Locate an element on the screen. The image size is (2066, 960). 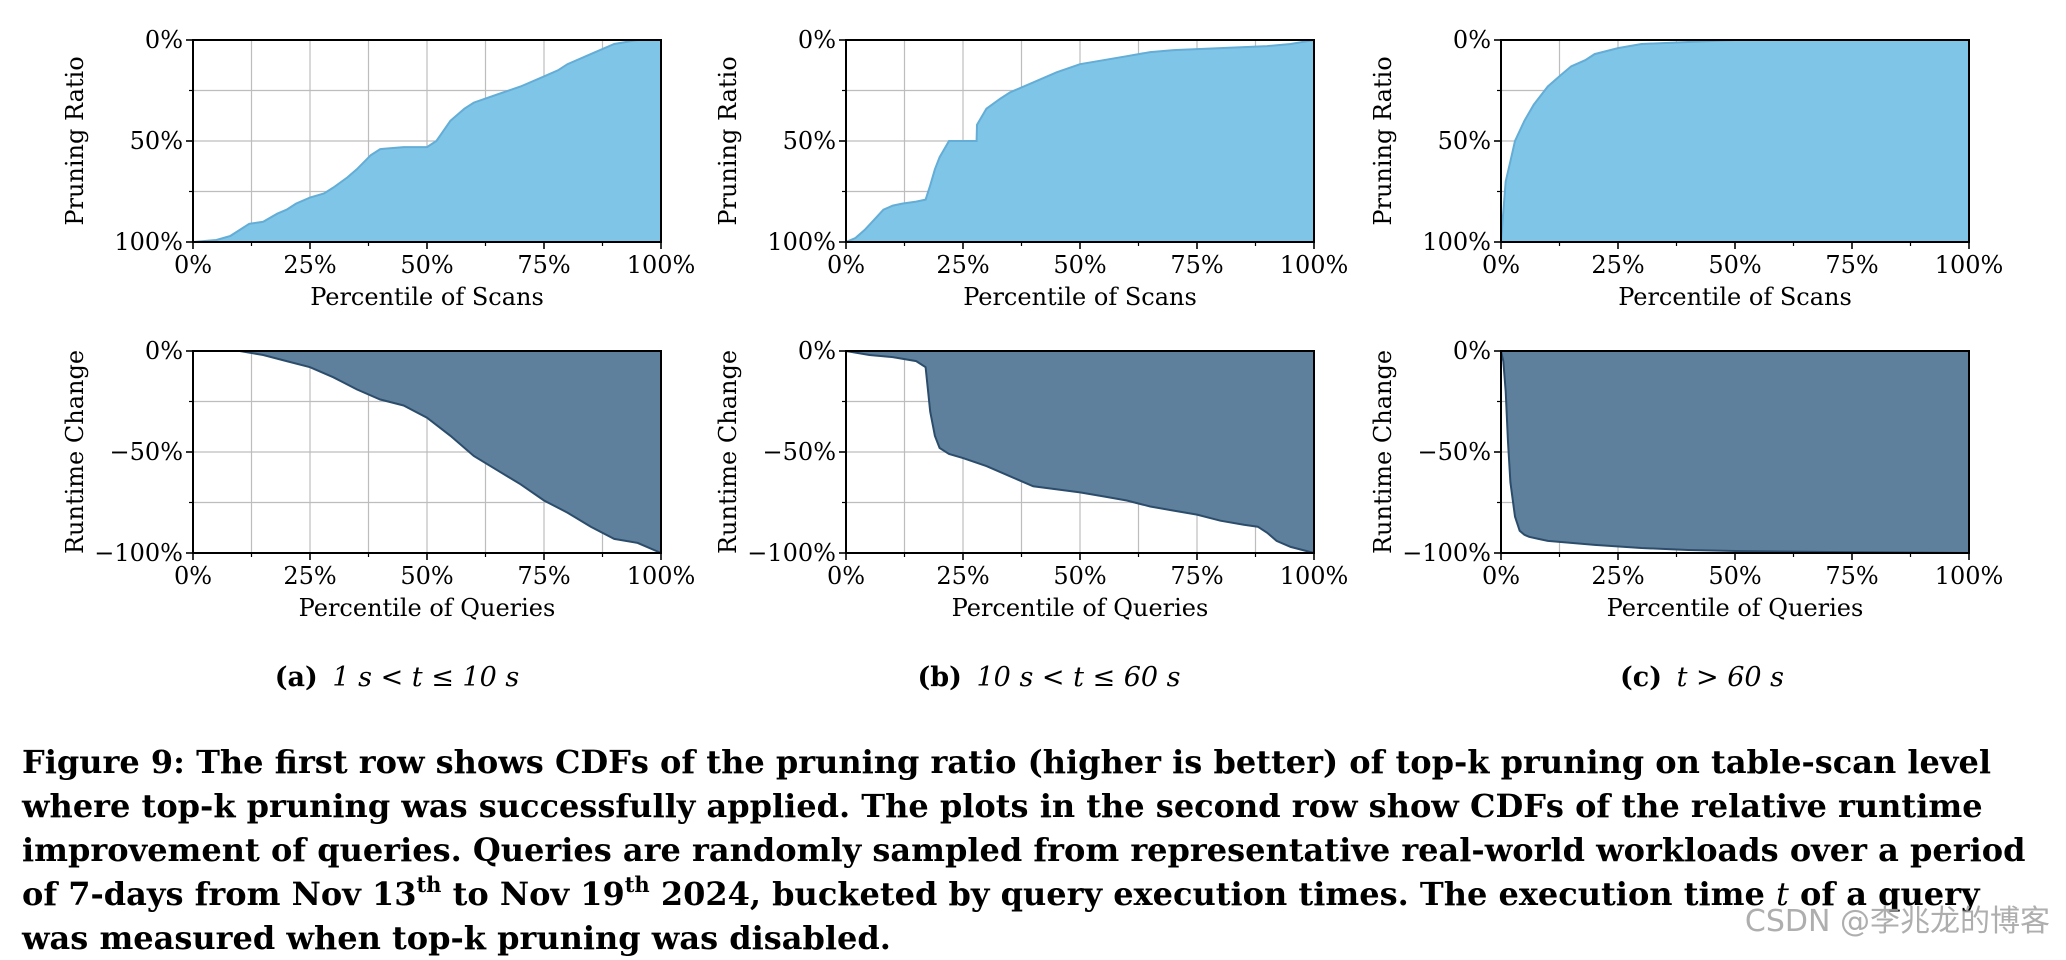
series-area-c-runtime is located at coordinates (1735, 452).